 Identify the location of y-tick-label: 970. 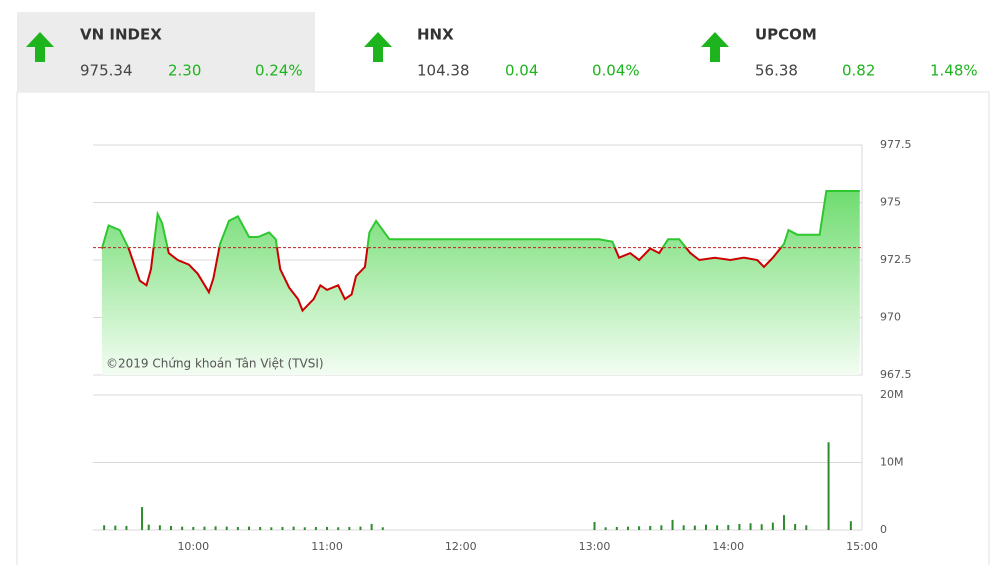
(890, 317).